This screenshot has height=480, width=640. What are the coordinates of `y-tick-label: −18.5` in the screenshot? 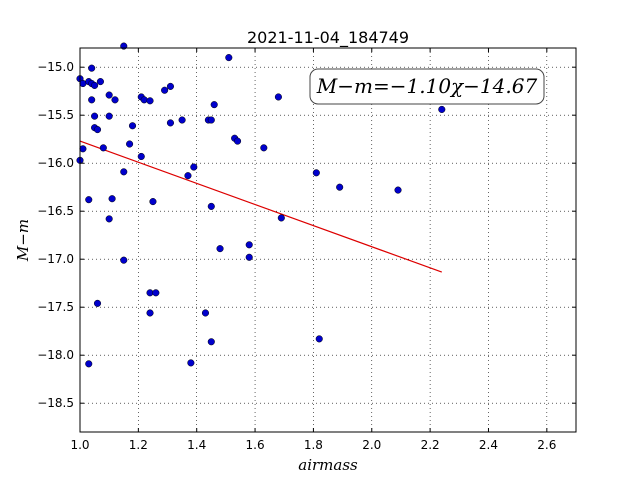 It's located at (55, 403).